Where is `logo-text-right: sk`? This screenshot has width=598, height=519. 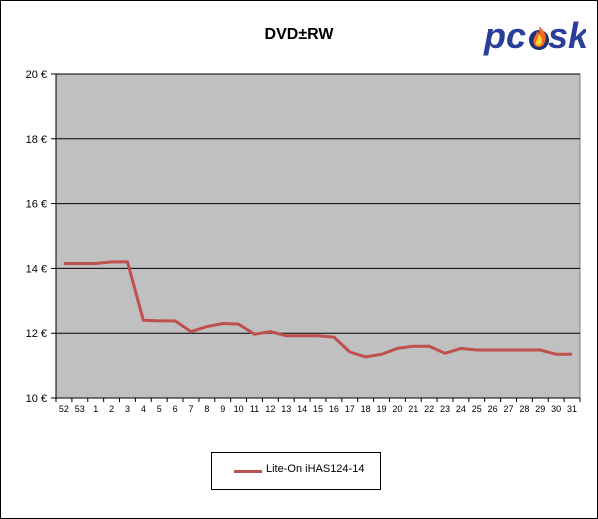
logo-text-right: sk is located at coordinates (567, 35).